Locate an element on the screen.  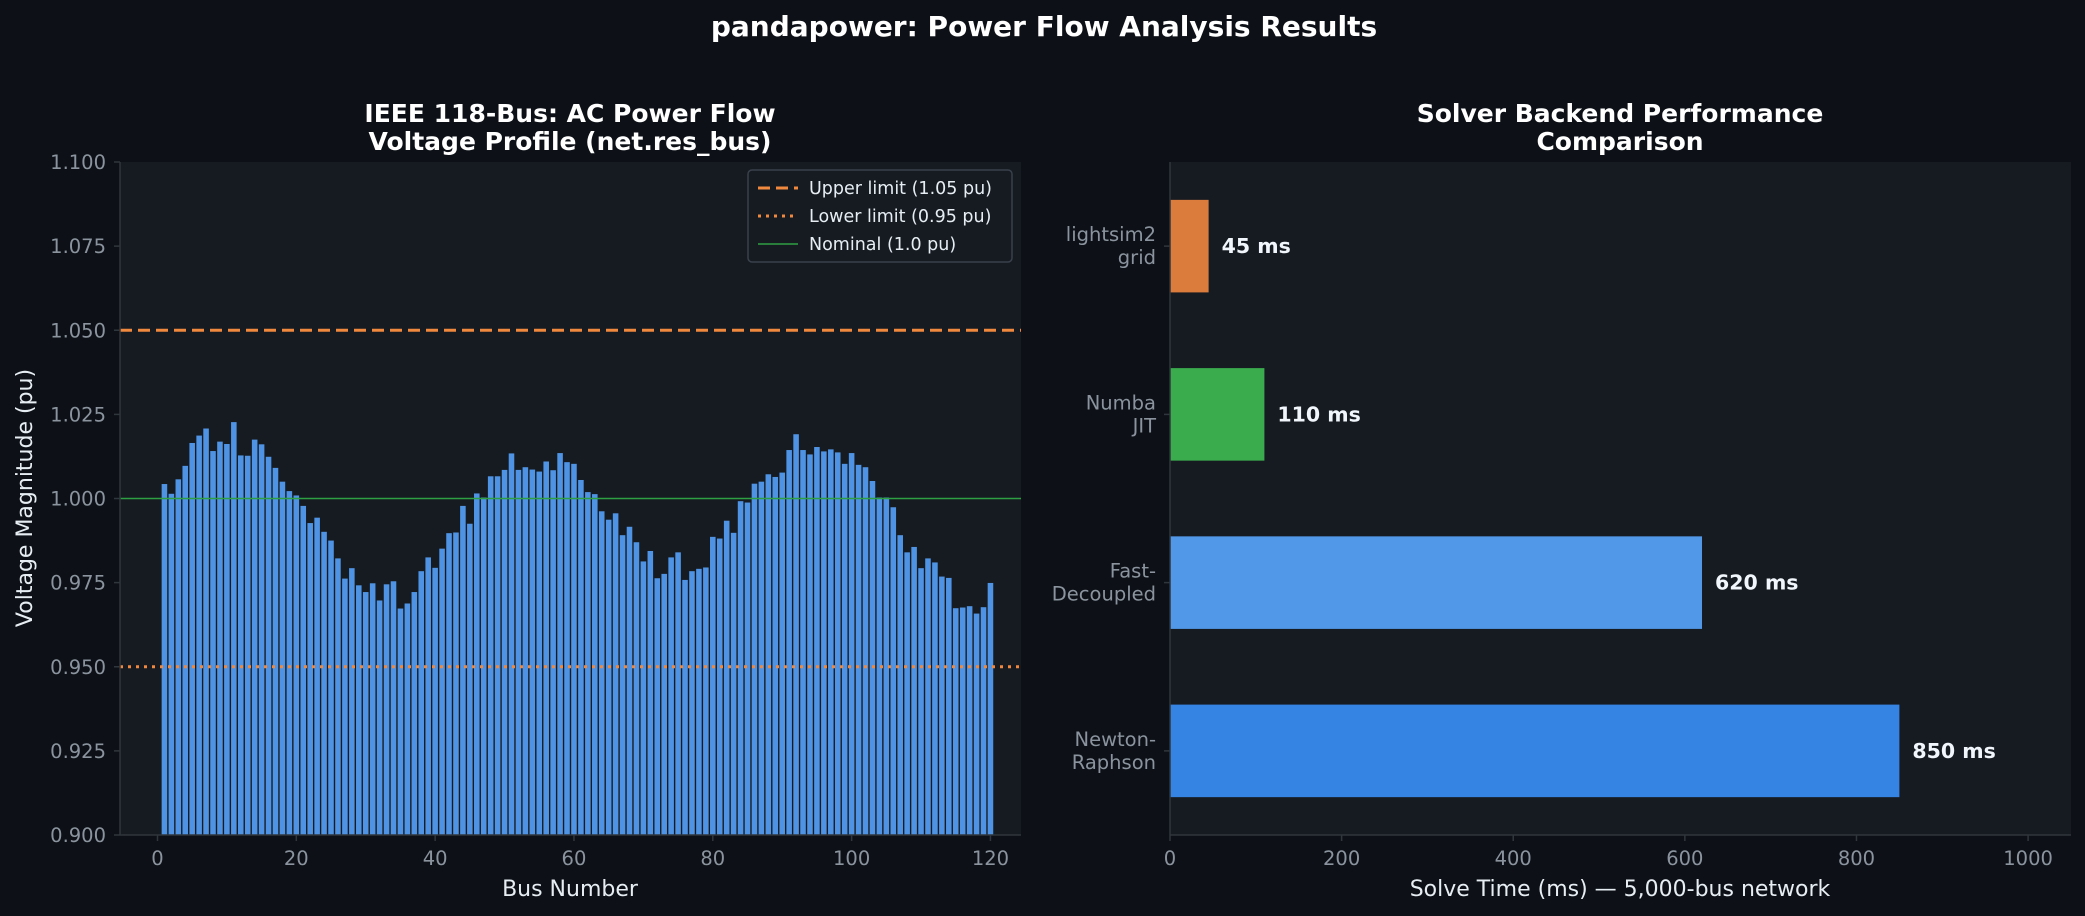
solver-x-tick-label: 0 is located at coordinates (1170, 858).